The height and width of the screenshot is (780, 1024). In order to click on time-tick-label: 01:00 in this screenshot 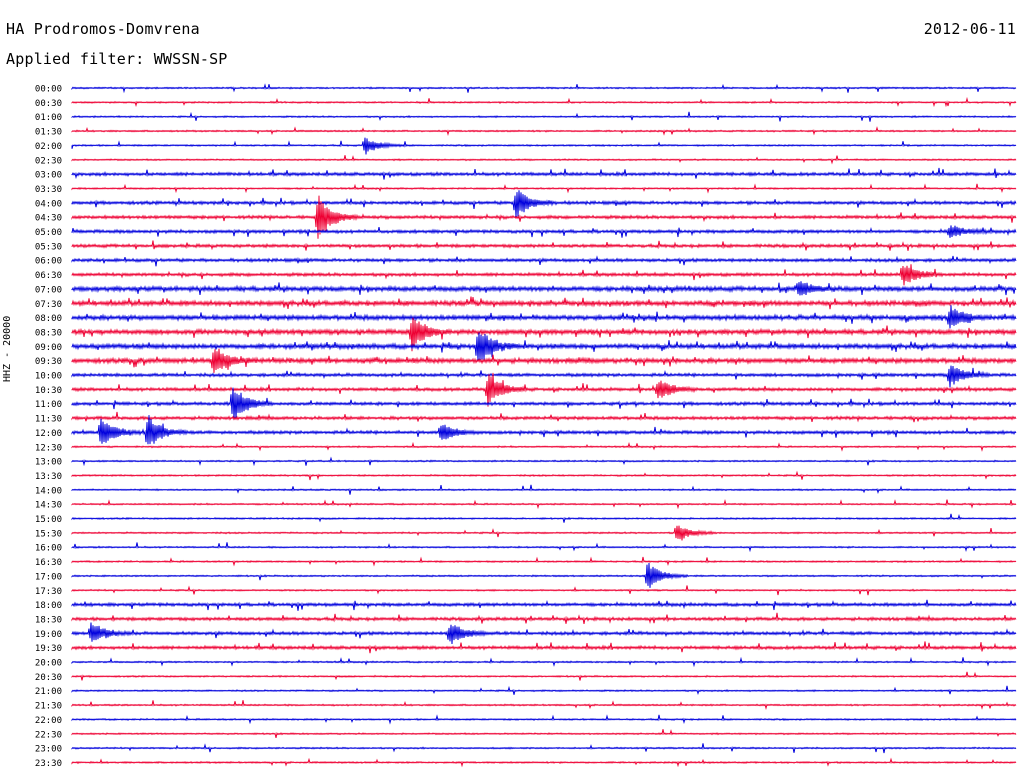, I will do `click(48, 118)`.